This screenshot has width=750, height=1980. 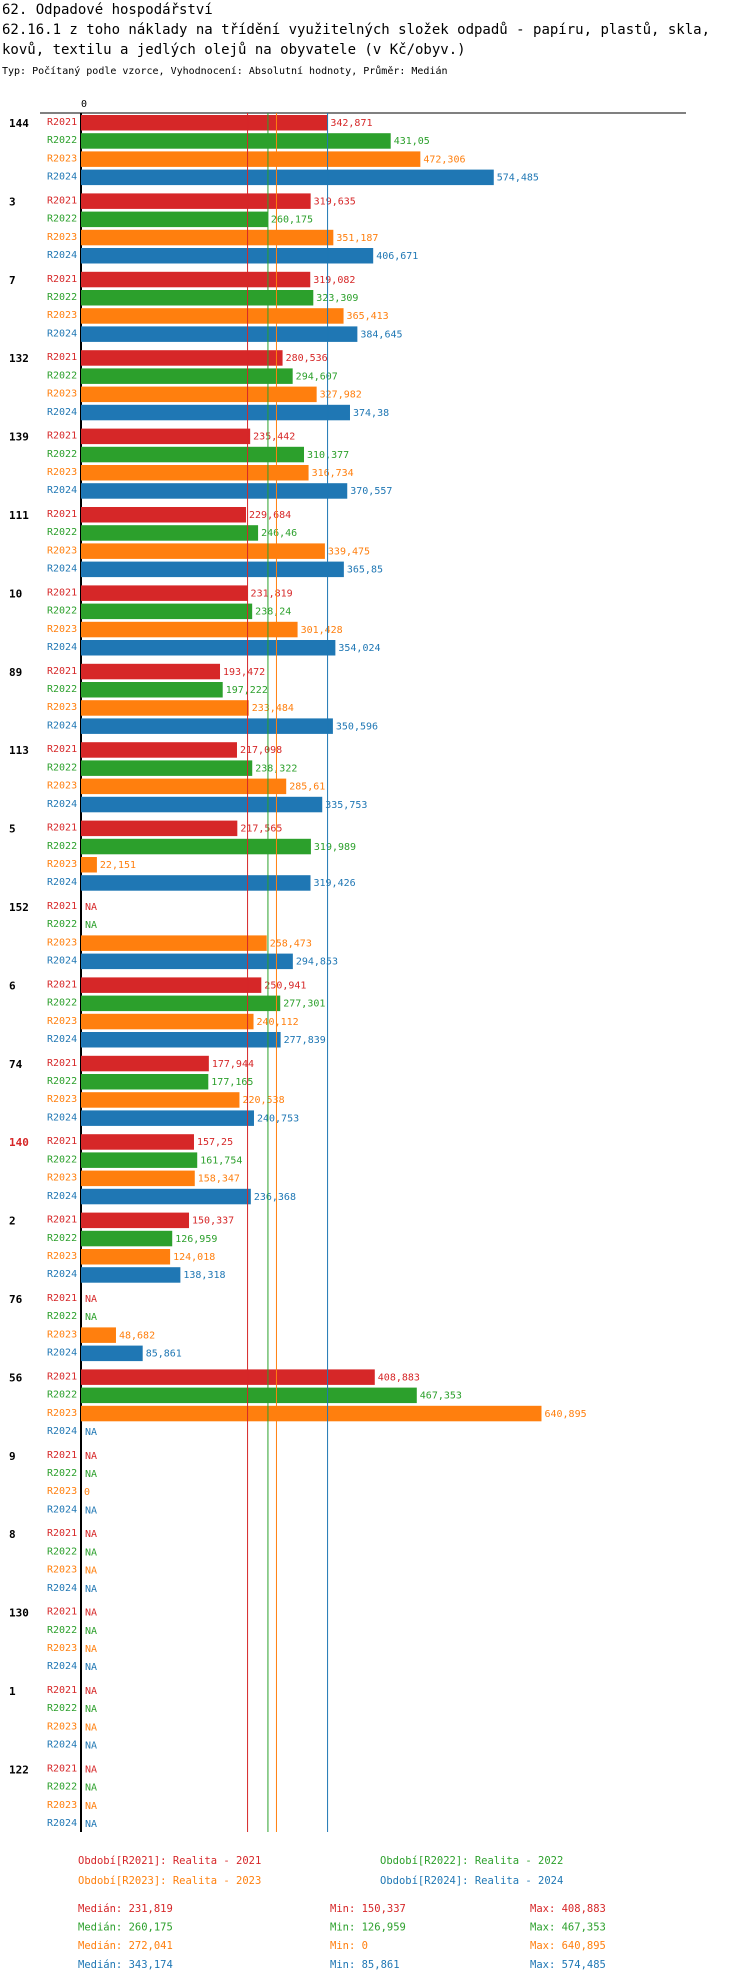 What do you see at coordinates (322, 630) in the screenshot?
I see `data-label: 301,428` at bounding box center [322, 630].